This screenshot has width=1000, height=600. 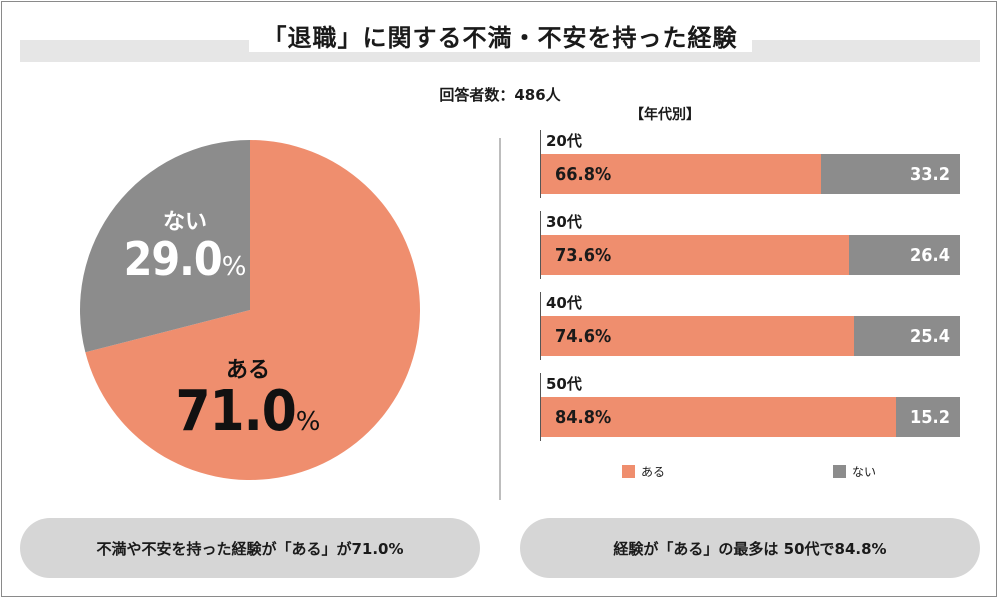 I want to click on bar-segment-aru: 73.6%, so click(x=695, y=255).